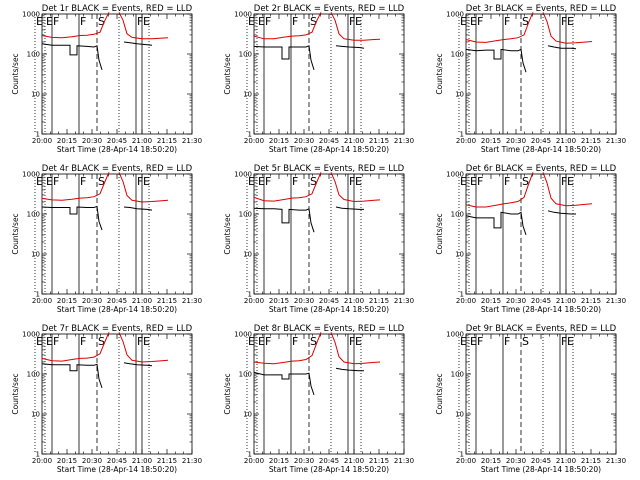 The height and width of the screenshot is (480, 640). What do you see at coordinates (117, 169) in the screenshot?
I see `panel-title: Det 4r BLACK = Events, RED = LLD` at bounding box center [117, 169].